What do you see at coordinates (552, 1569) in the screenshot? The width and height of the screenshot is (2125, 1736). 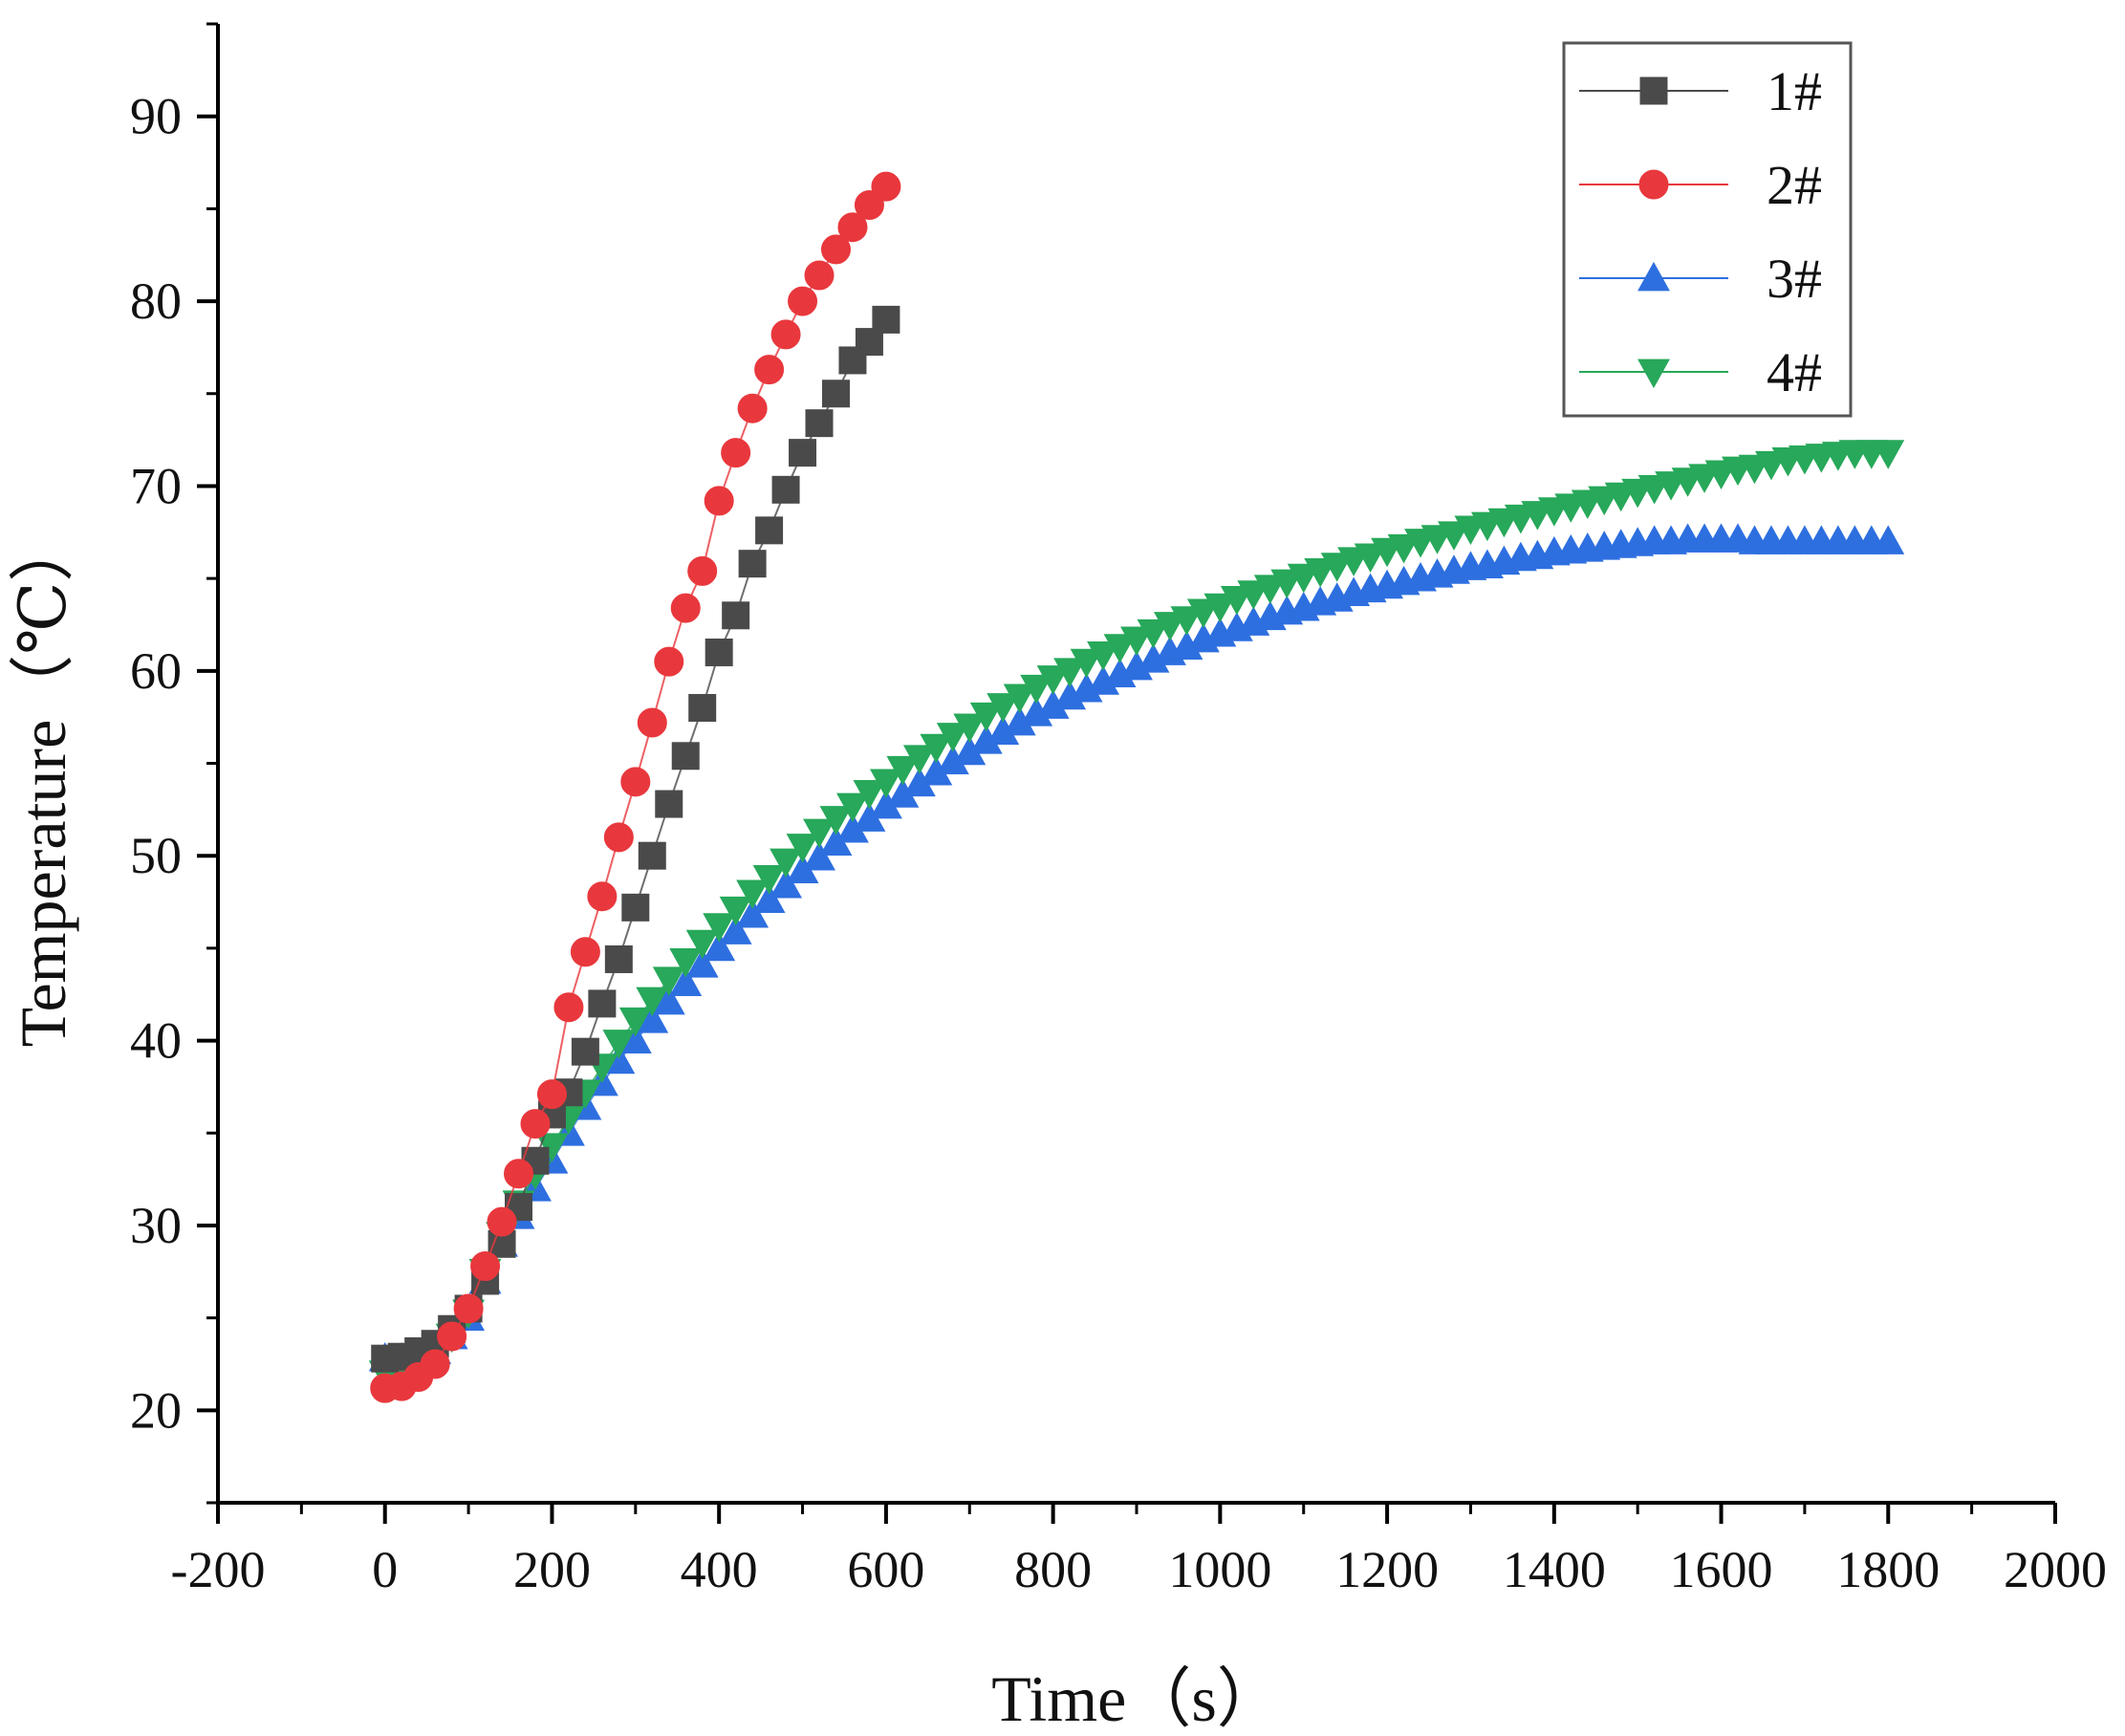 I see `x-tick-label: 200` at bounding box center [552, 1569].